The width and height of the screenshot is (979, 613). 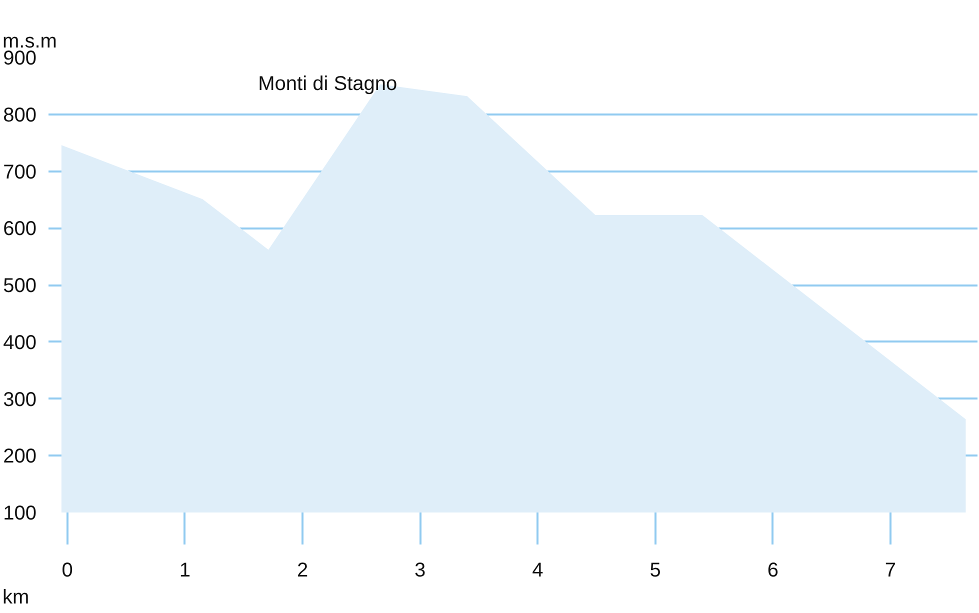 I want to click on y-tick-label: 700, so click(x=20, y=172).